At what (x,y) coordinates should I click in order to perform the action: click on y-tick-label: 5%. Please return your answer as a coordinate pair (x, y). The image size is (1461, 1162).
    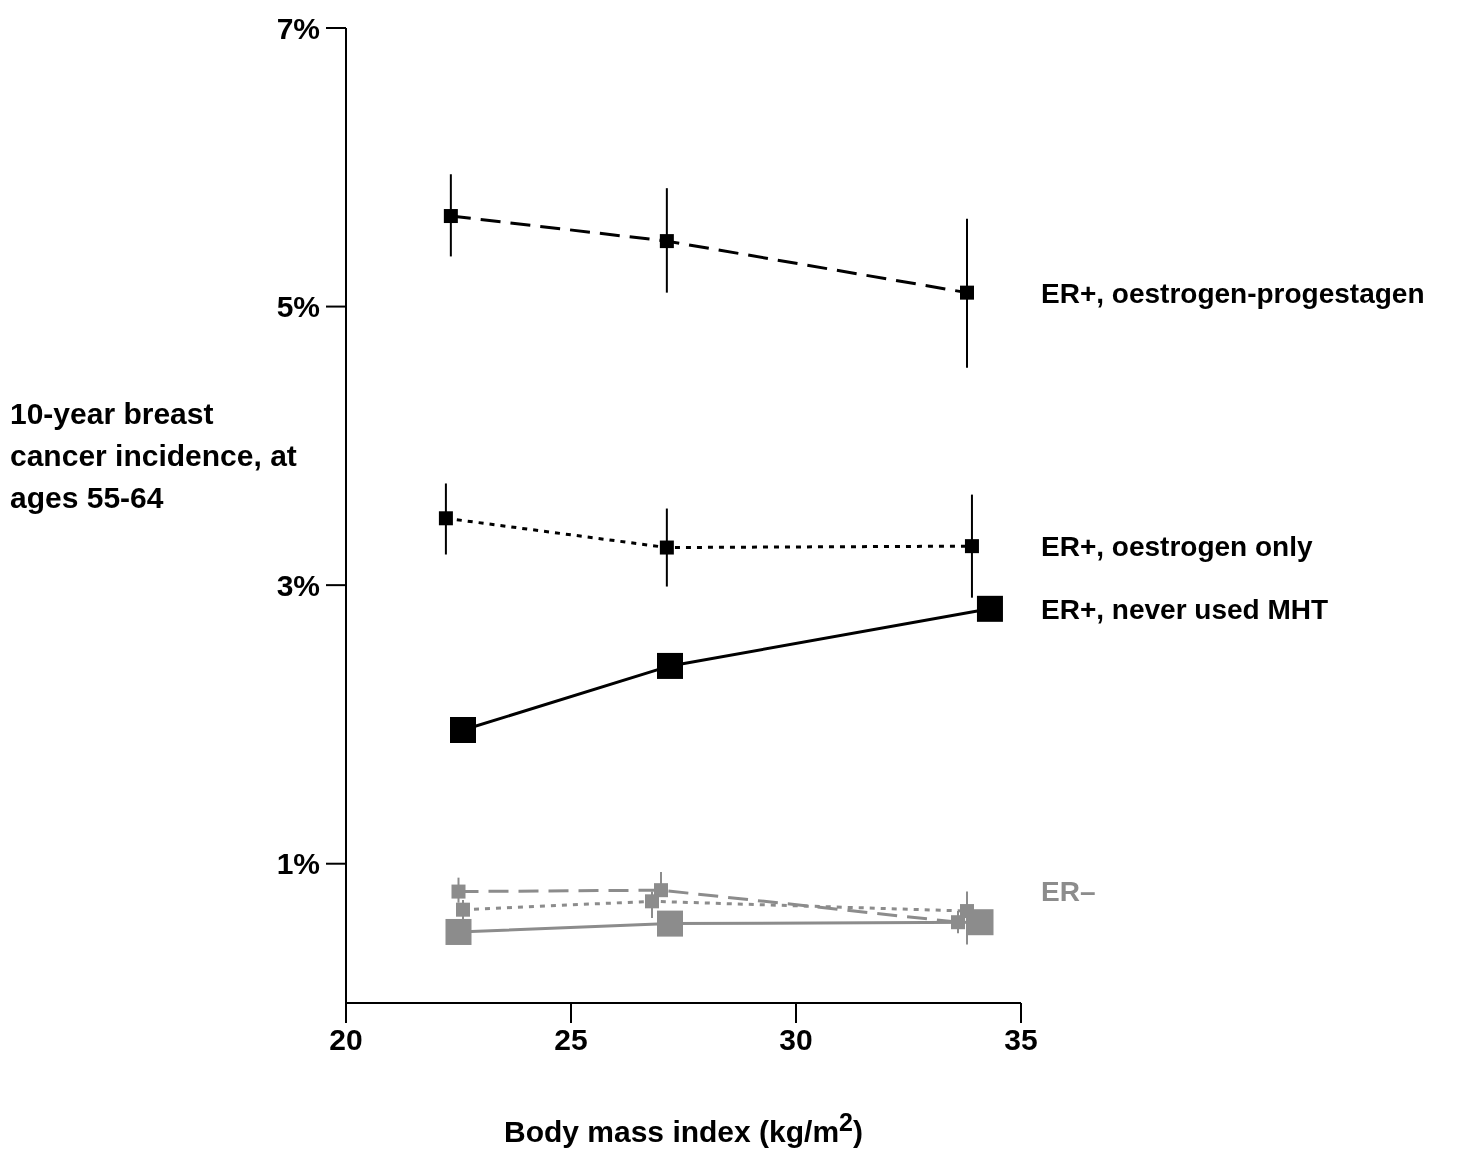
    Looking at the image, I should click on (298, 307).